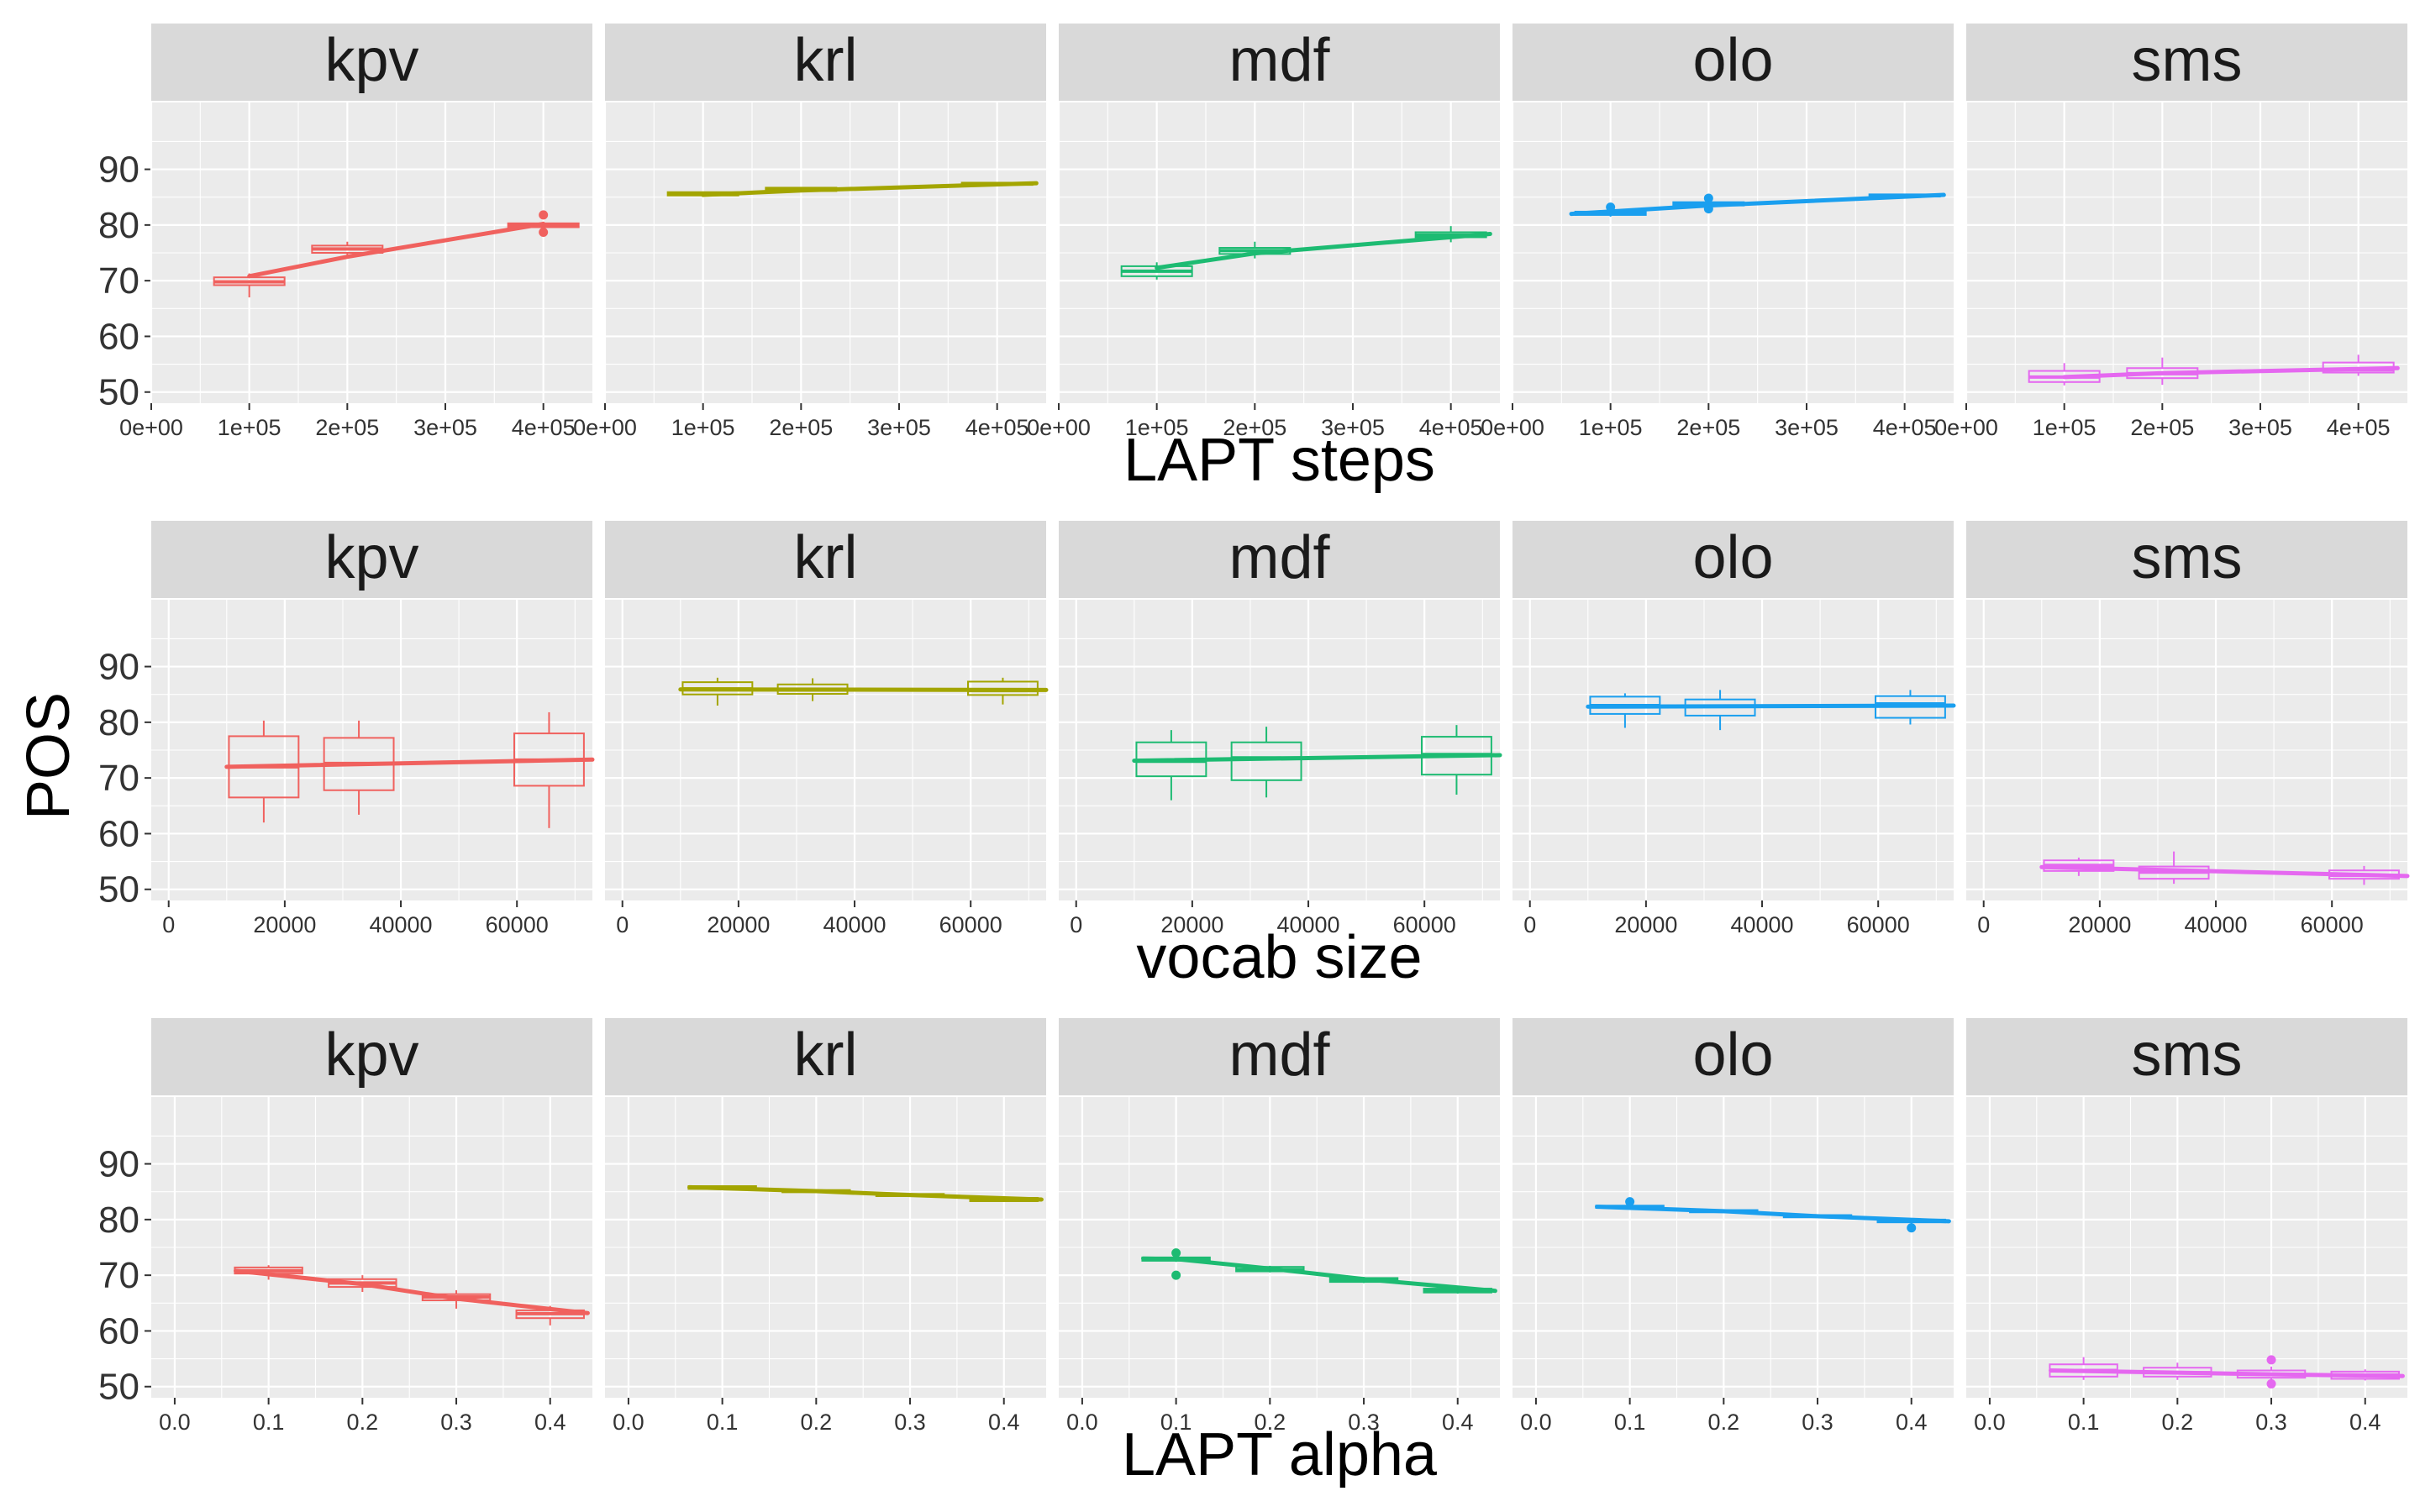  I want to click on y-tick-label: 50, so click(118, 890).